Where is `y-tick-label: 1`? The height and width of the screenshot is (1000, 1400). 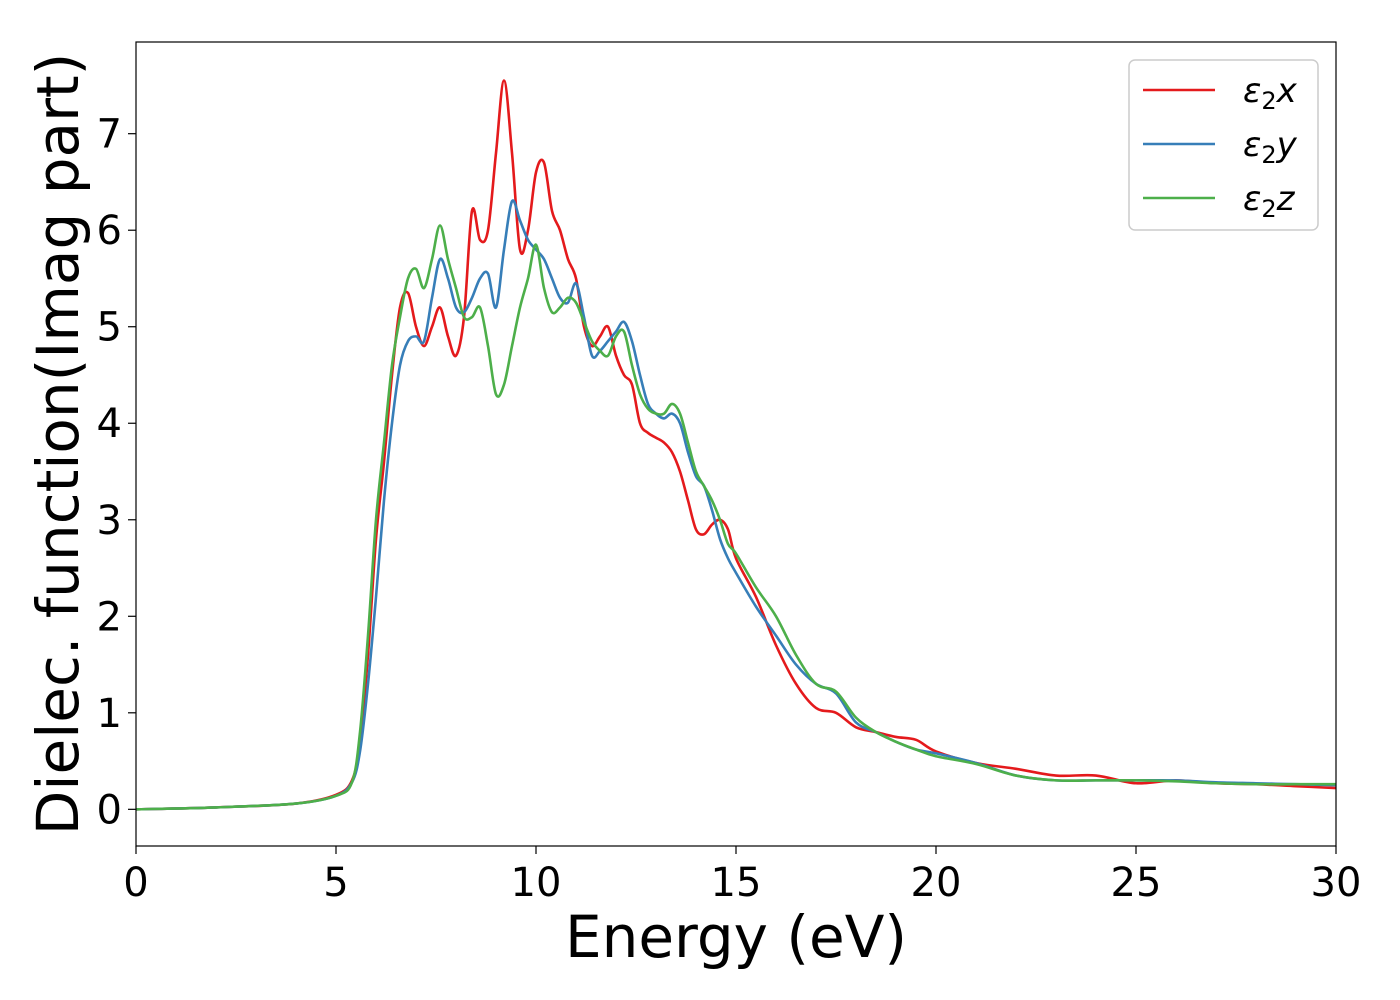
y-tick-label: 1 is located at coordinates (109, 714).